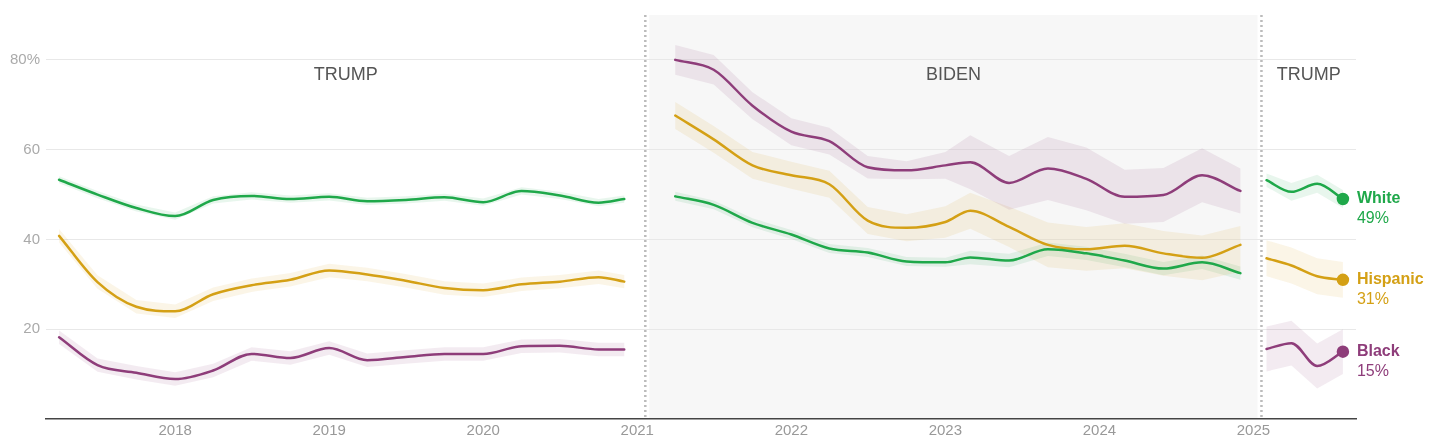 The height and width of the screenshot is (447, 1456). What do you see at coordinates (175, 430) in the screenshot?
I see `x-tick-label: 2018` at bounding box center [175, 430].